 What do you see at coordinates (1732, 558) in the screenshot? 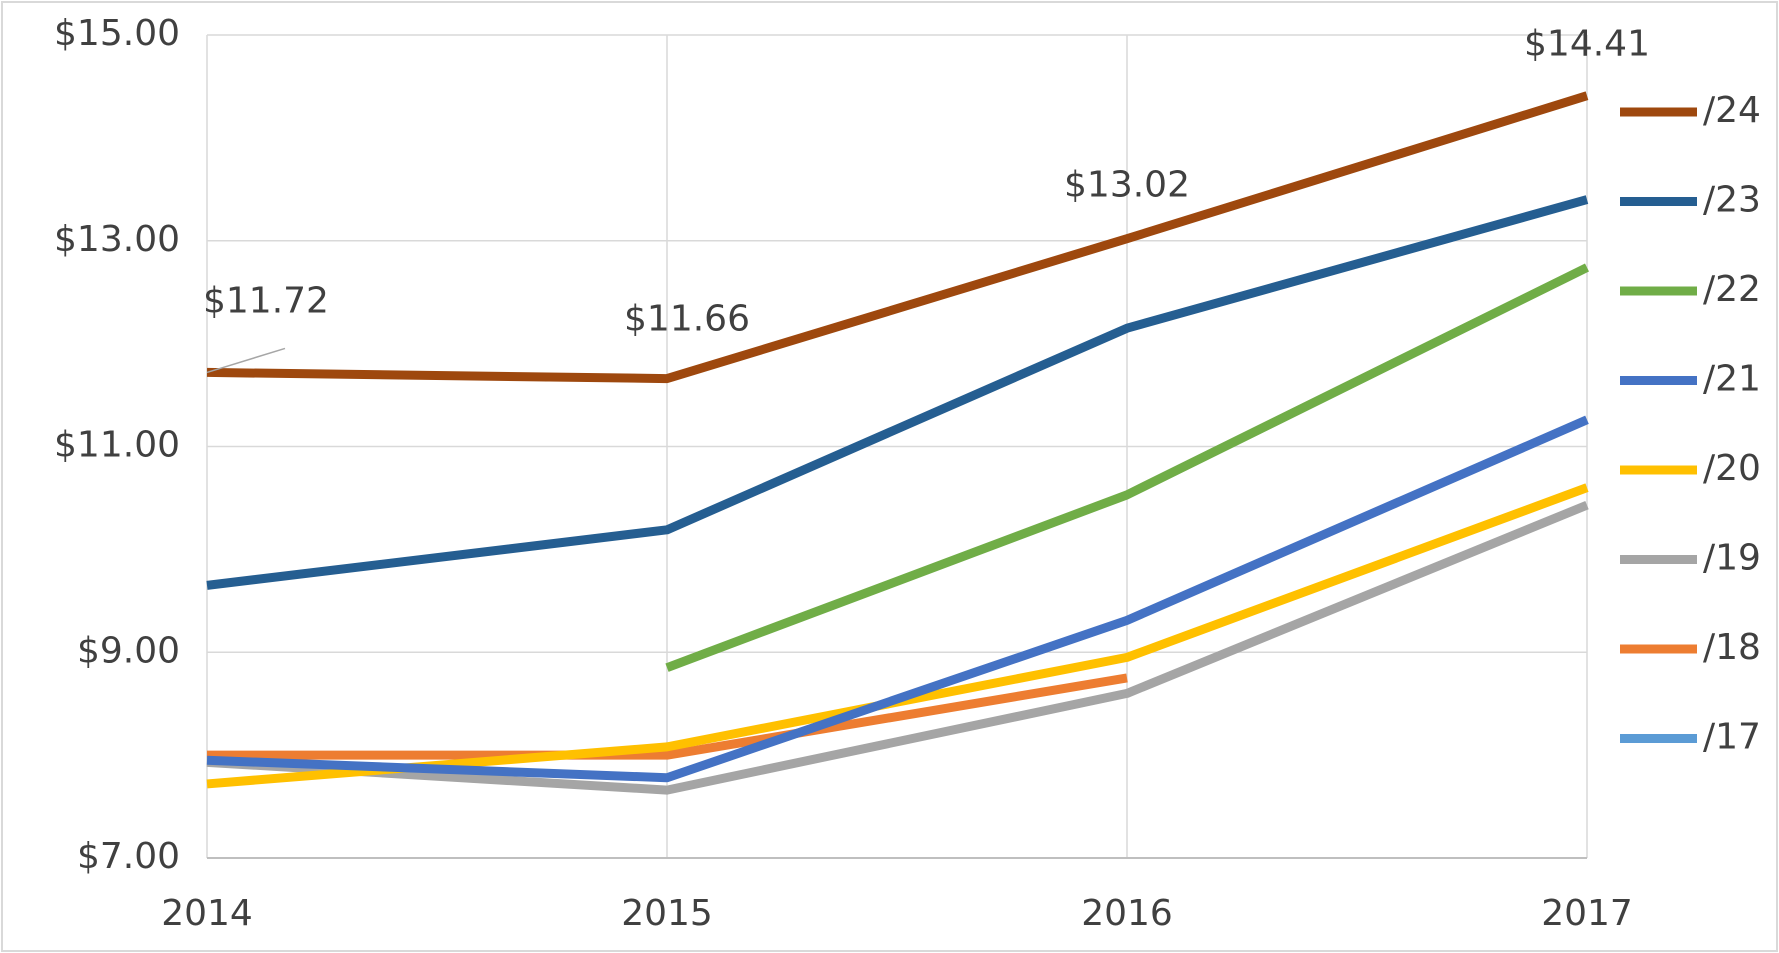
I see `legend-label: /19` at bounding box center [1732, 558].